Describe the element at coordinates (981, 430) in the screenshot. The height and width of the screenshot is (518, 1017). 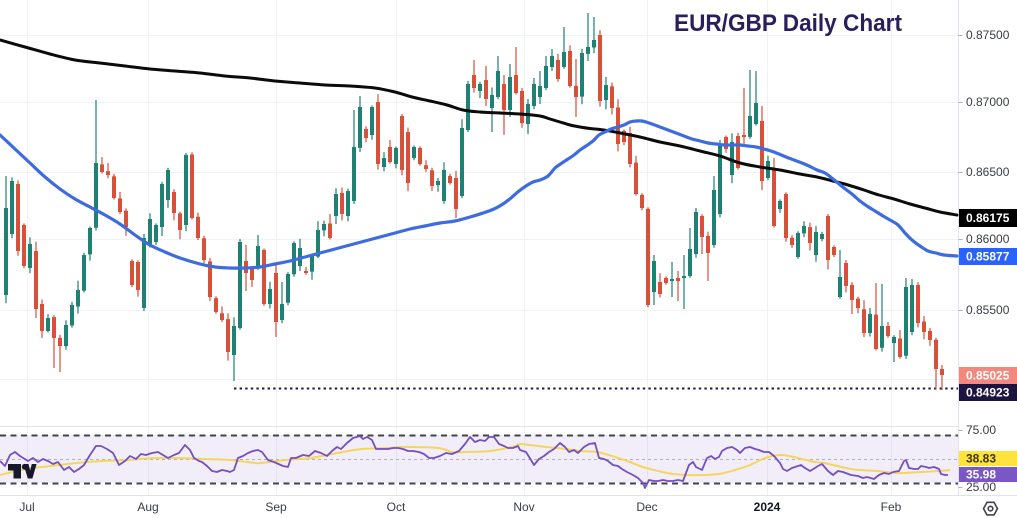
I see `svg-text: 75.00` at that location.